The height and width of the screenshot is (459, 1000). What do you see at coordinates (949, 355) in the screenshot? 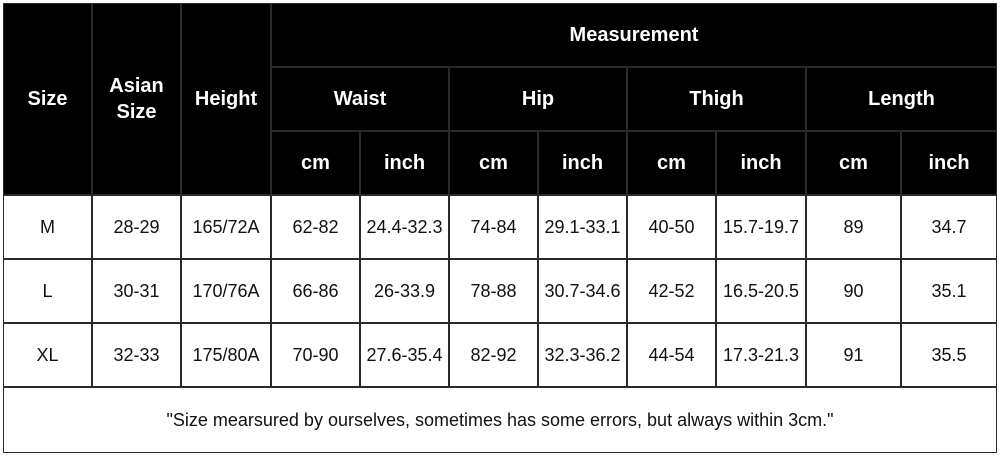
I see `table-cell: 35.5` at bounding box center [949, 355].